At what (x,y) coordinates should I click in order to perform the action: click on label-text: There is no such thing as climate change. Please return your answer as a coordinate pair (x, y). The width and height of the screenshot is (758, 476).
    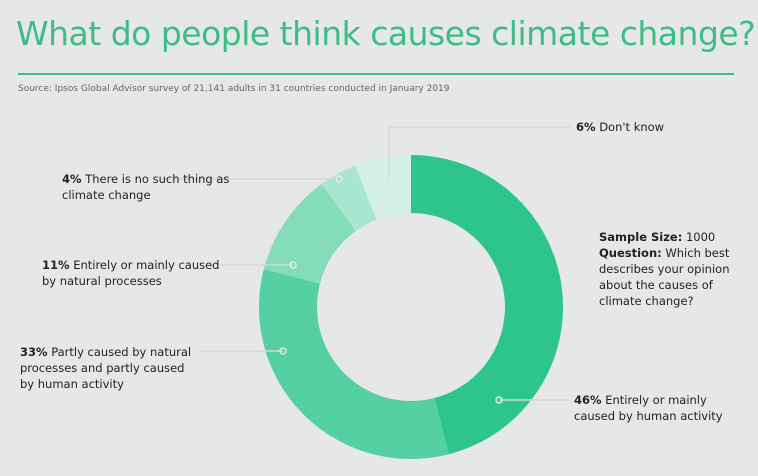
    Looking at the image, I should click on (146, 187).